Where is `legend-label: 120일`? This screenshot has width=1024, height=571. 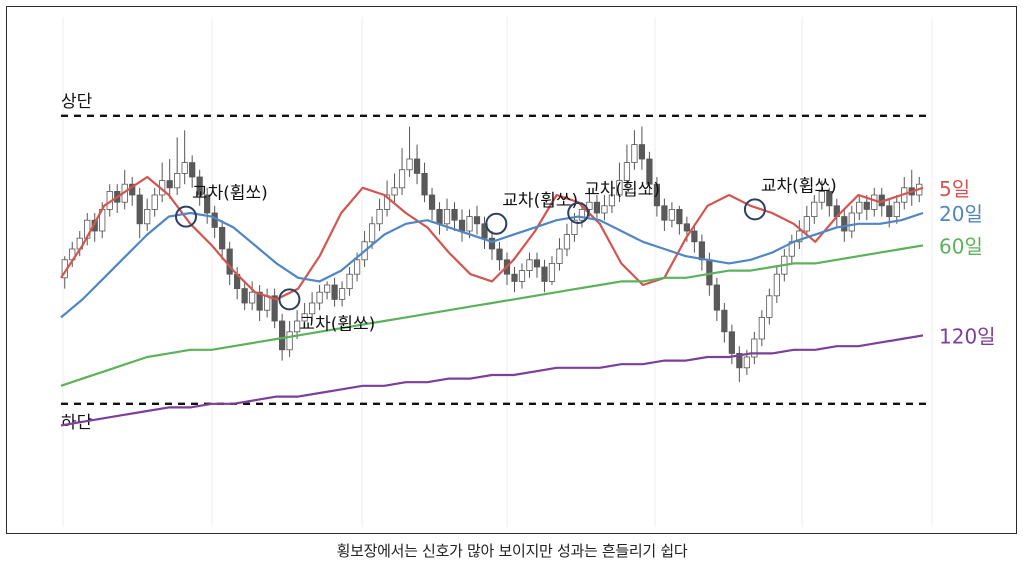 legend-label: 120일 is located at coordinates (967, 336).